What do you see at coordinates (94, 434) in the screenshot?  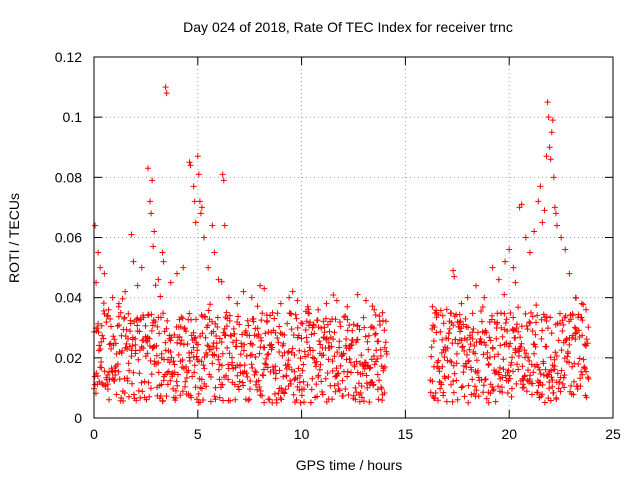 I see `x-tick-label: 0` at bounding box center [94, 434].